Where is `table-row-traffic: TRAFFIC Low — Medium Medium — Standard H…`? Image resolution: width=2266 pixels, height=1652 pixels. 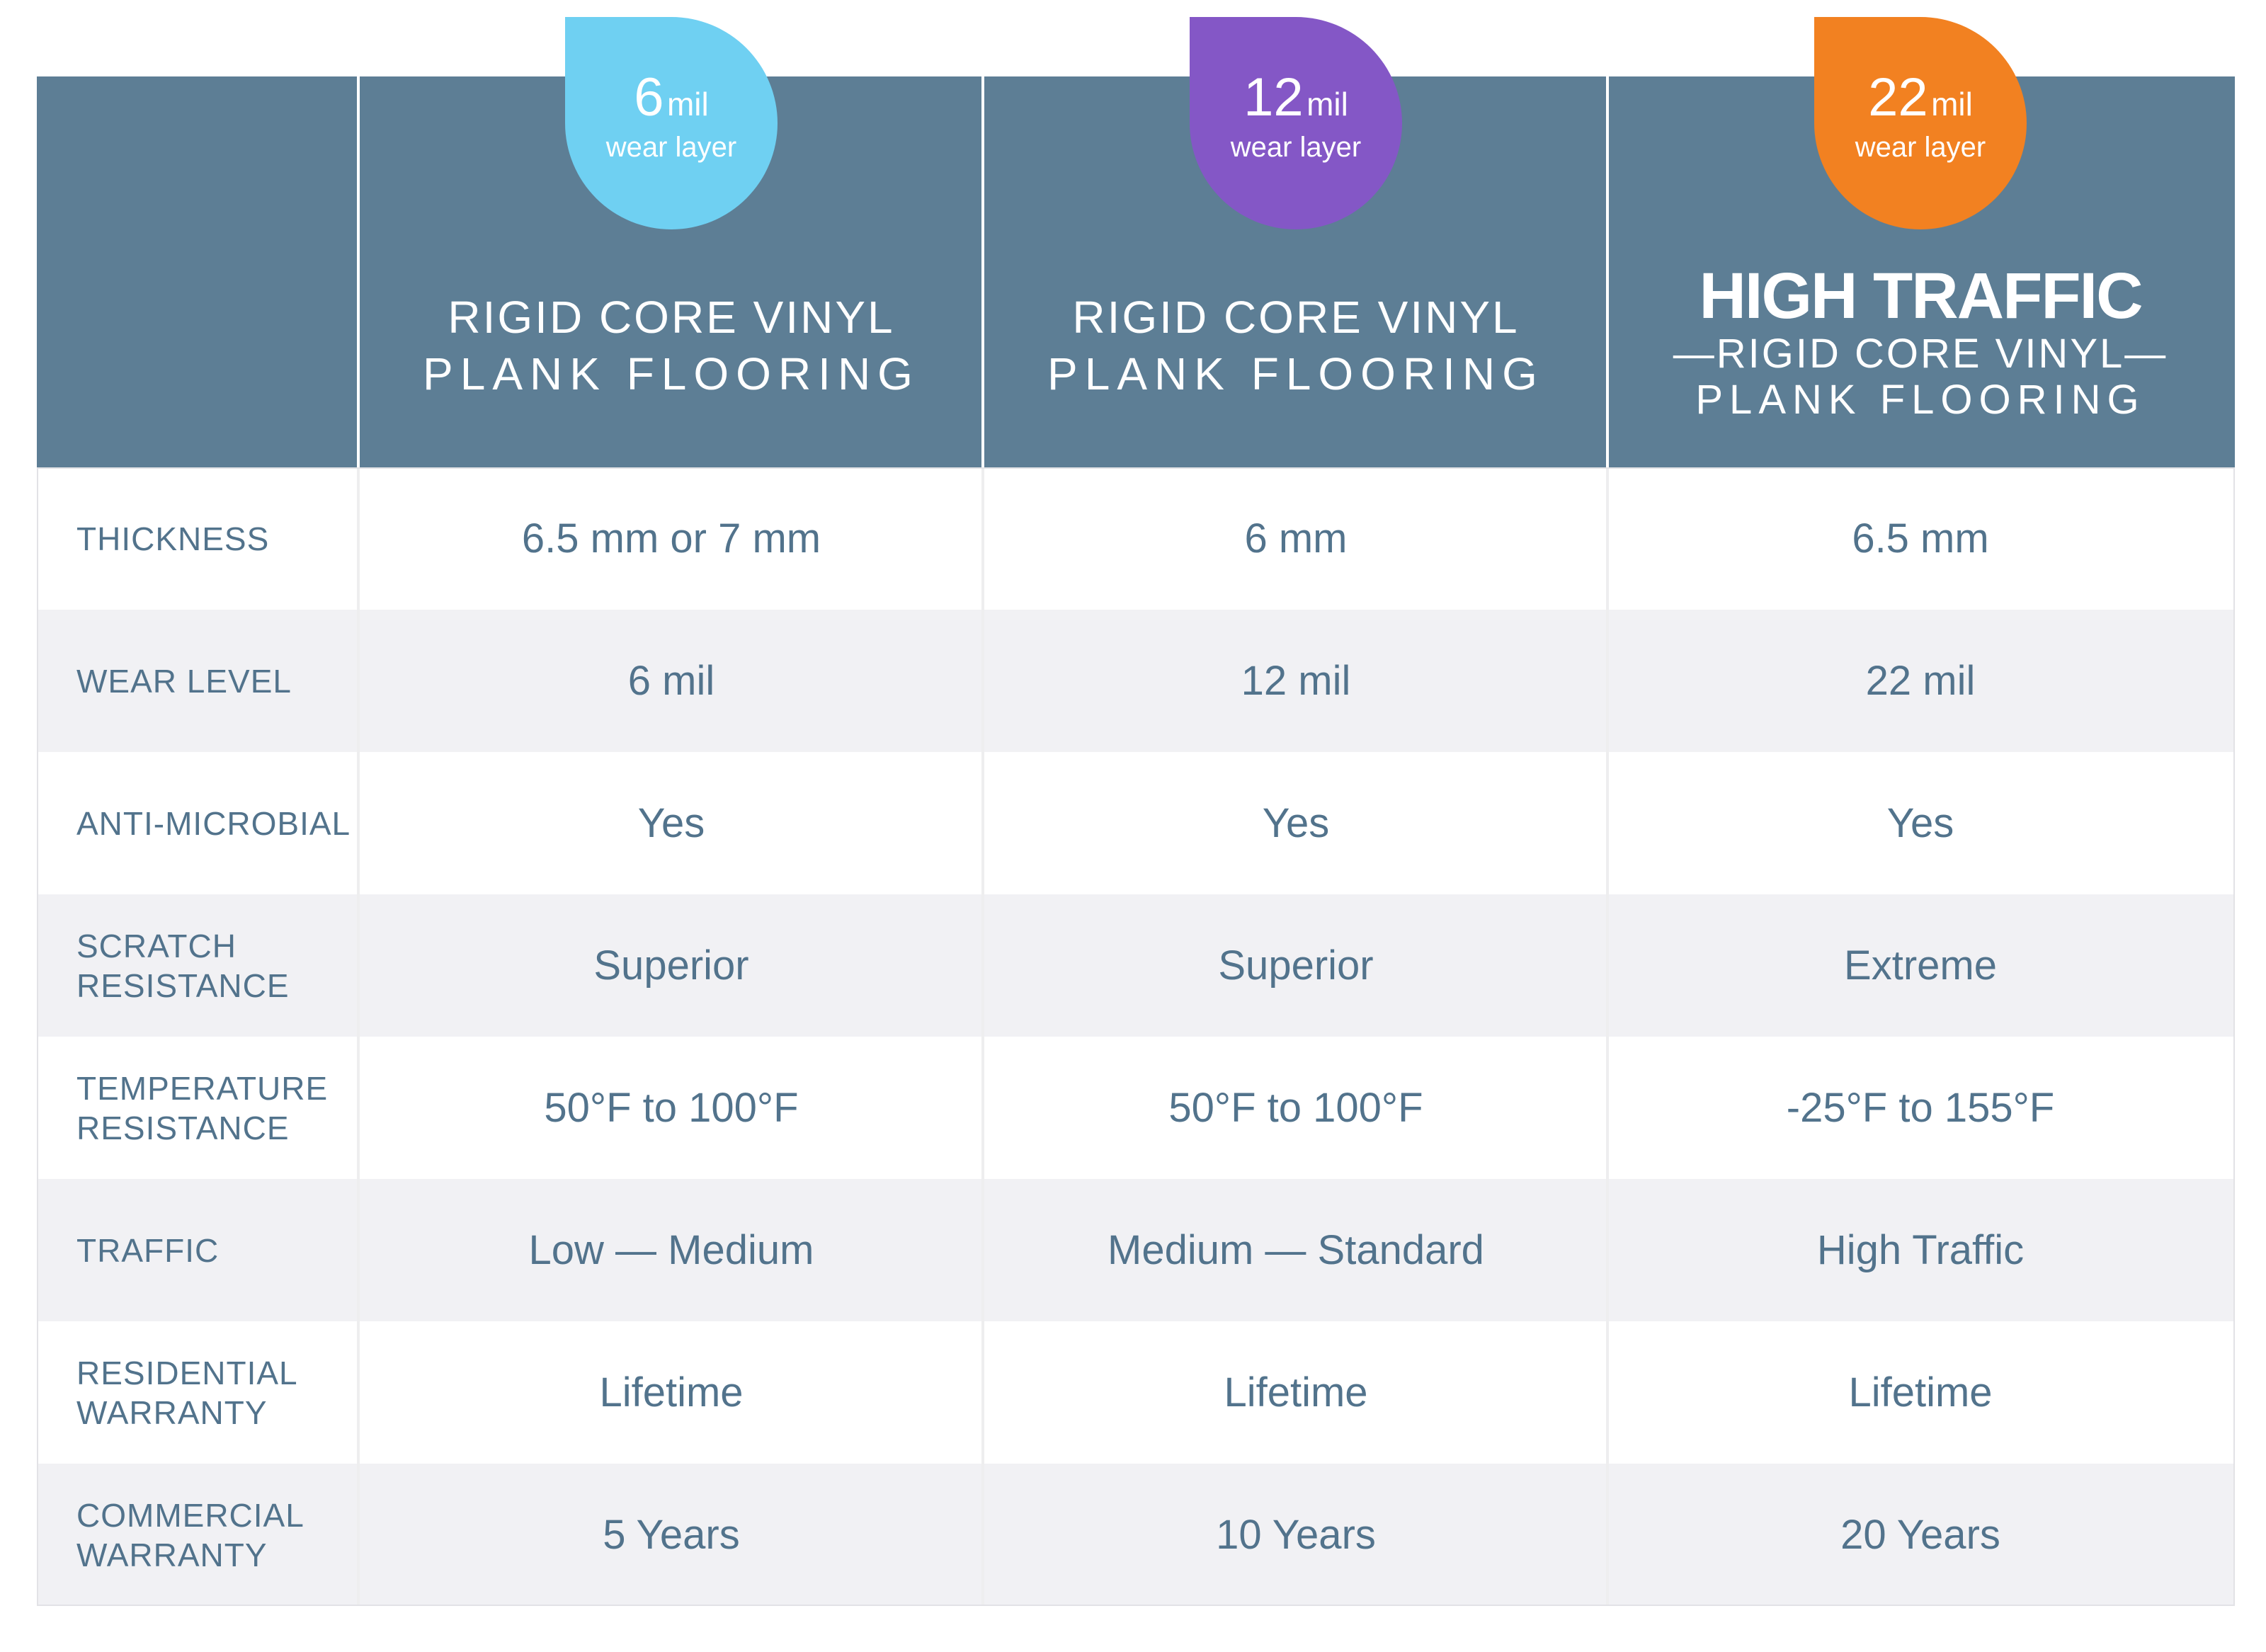 table-row-traffic: TRAFFIC Low — Medium Medium — Standard H… is located at coordinates (1136, 1250).